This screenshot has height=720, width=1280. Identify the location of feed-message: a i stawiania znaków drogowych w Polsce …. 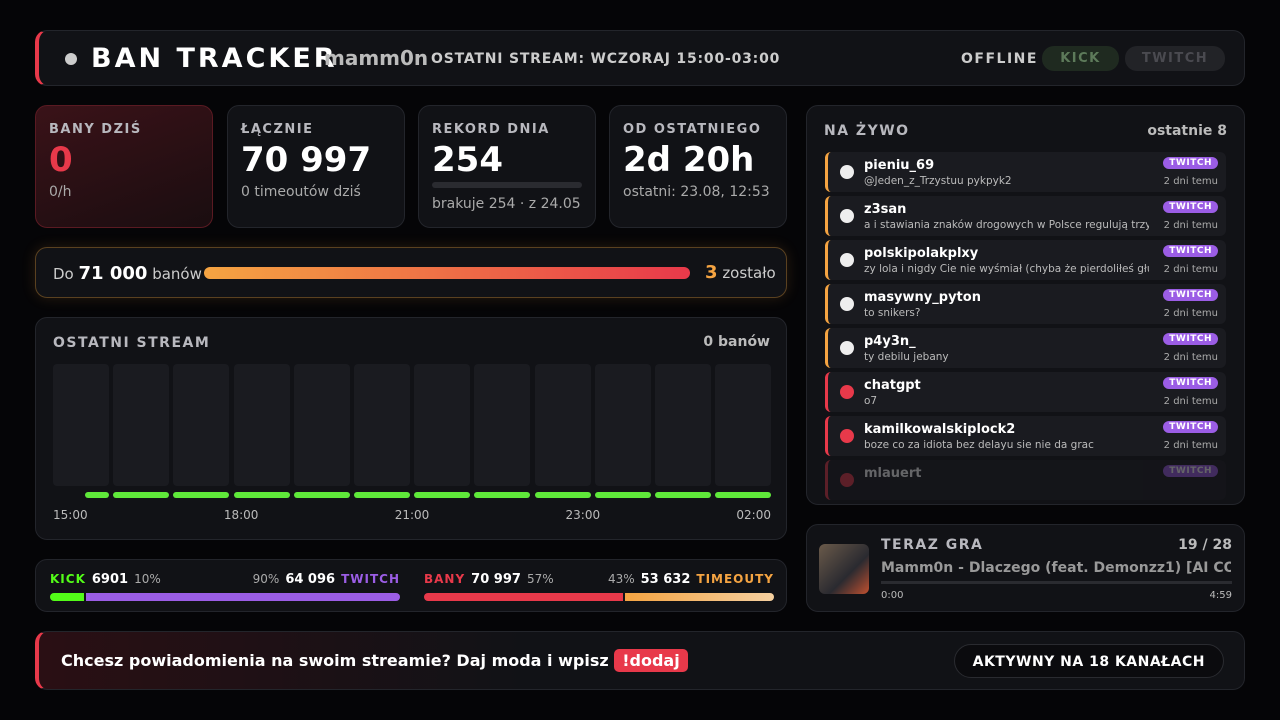
(1006, 225).